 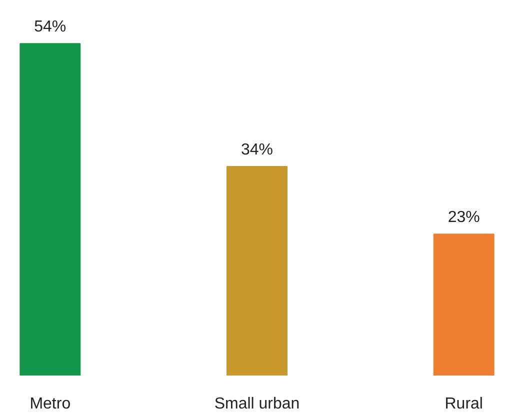 What do you see at coordinates (50, 27) in the screenshot?
I see `data-label: 54%` at bounding box center [50, 27].